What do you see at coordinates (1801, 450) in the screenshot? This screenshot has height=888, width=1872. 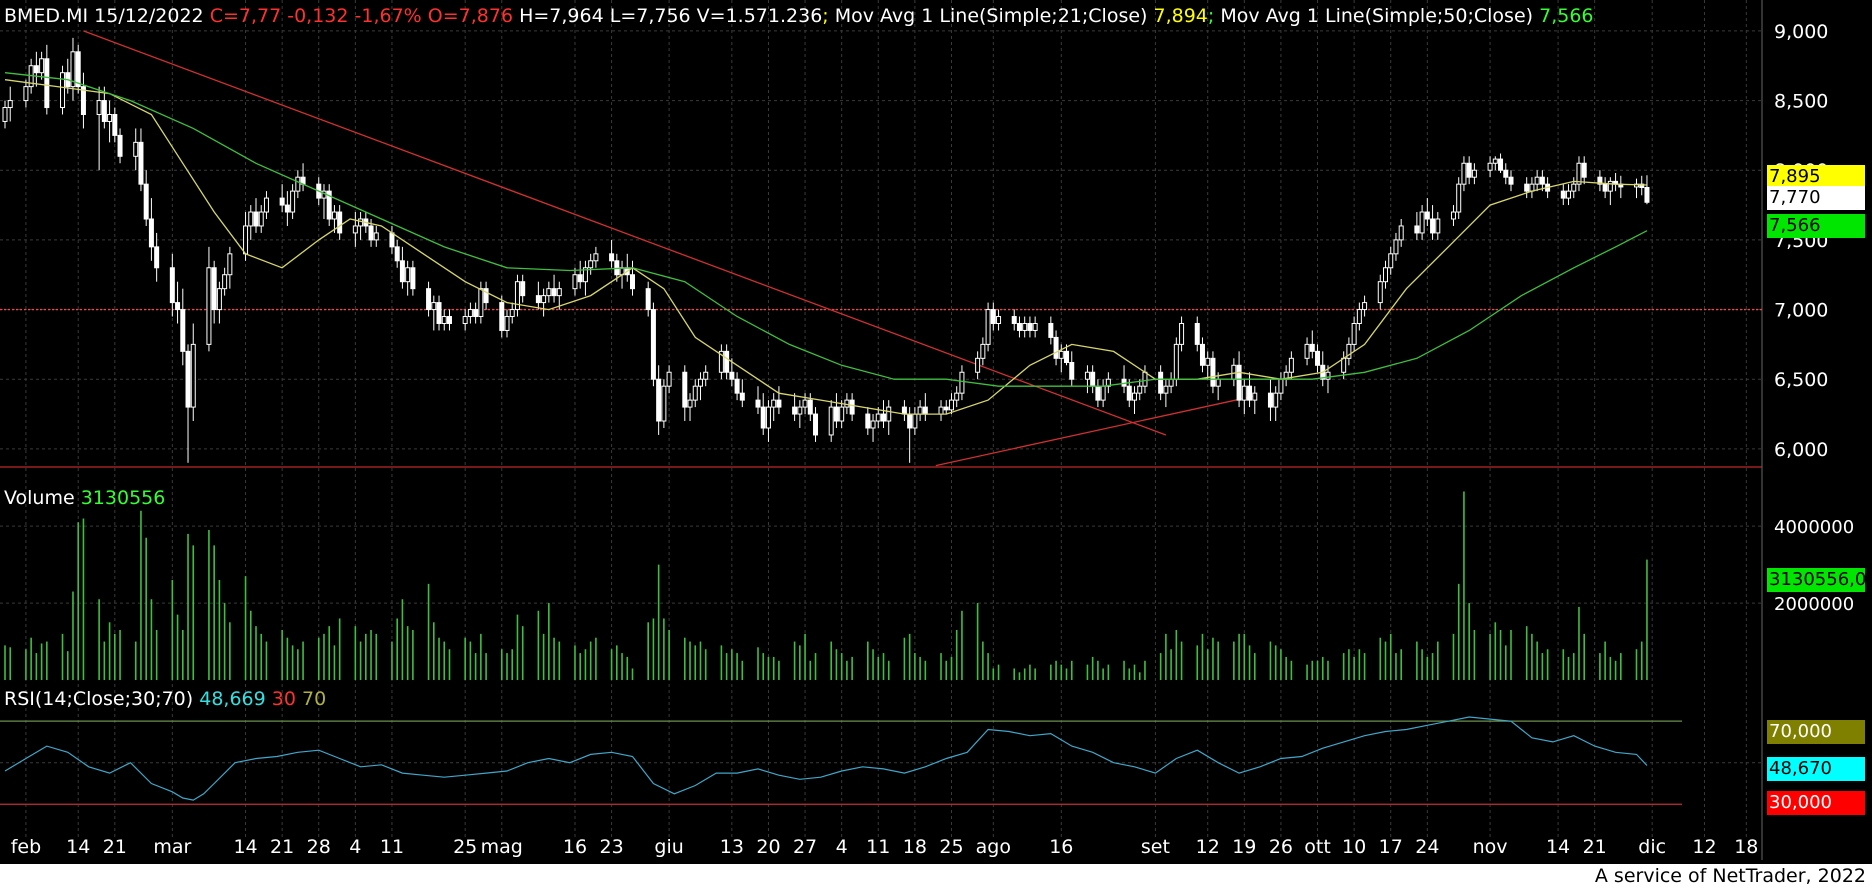 I see `price-tick-label: 6,000` at bounding box center [1801, 450].